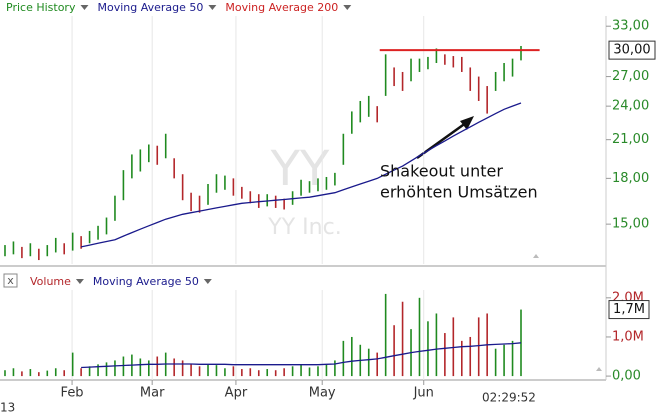 The width and height of the screenshot is (664, 415). Describe the element at coordinates (441, 171) in the screenshot. I see `annotation: Shakeout unter` at that location.